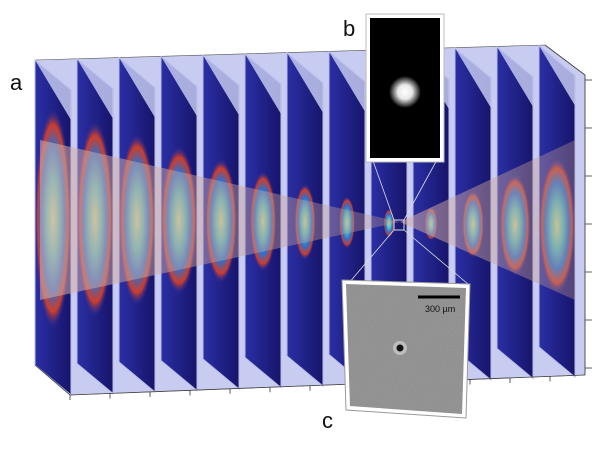 This screenshot has height=452, width=600. I want to click on scale-bar-label: 300 µm, so click(440, 309).